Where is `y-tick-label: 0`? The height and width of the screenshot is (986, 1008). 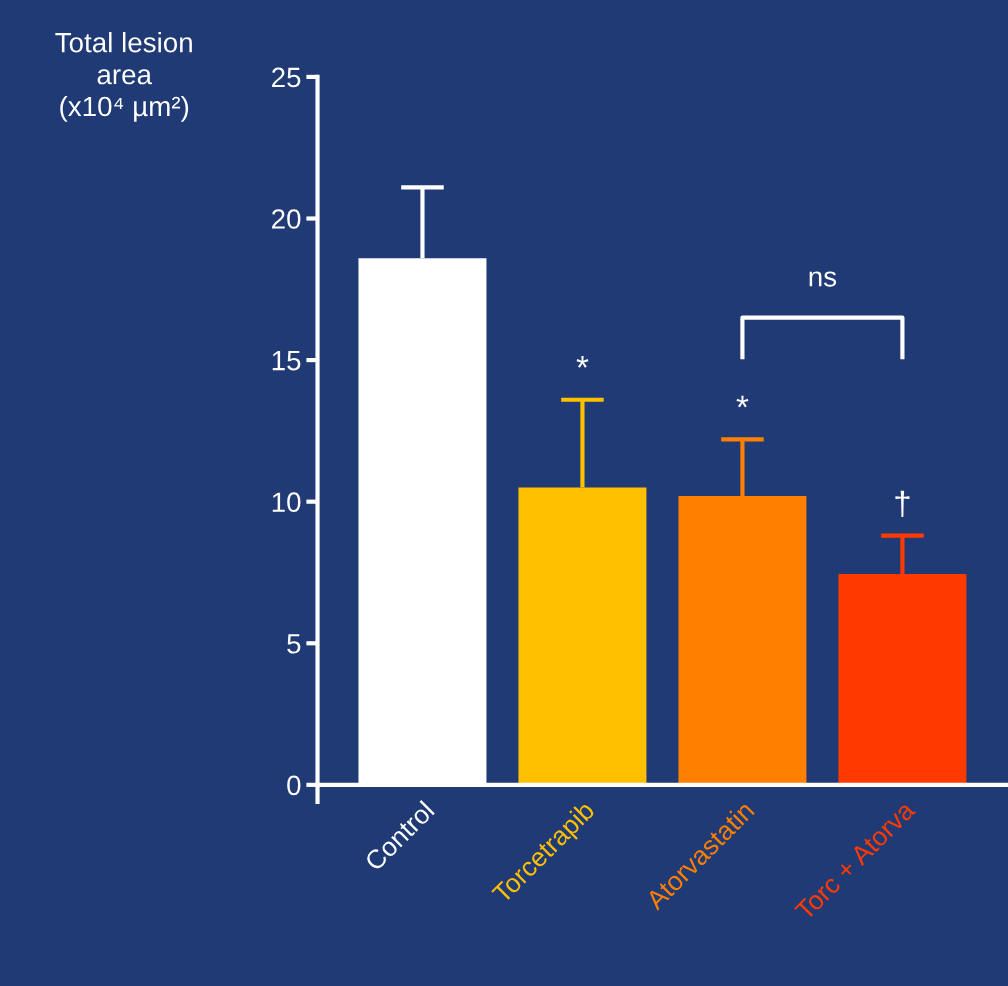
y-tick-label: 0 is located at coordinates (294, 785).